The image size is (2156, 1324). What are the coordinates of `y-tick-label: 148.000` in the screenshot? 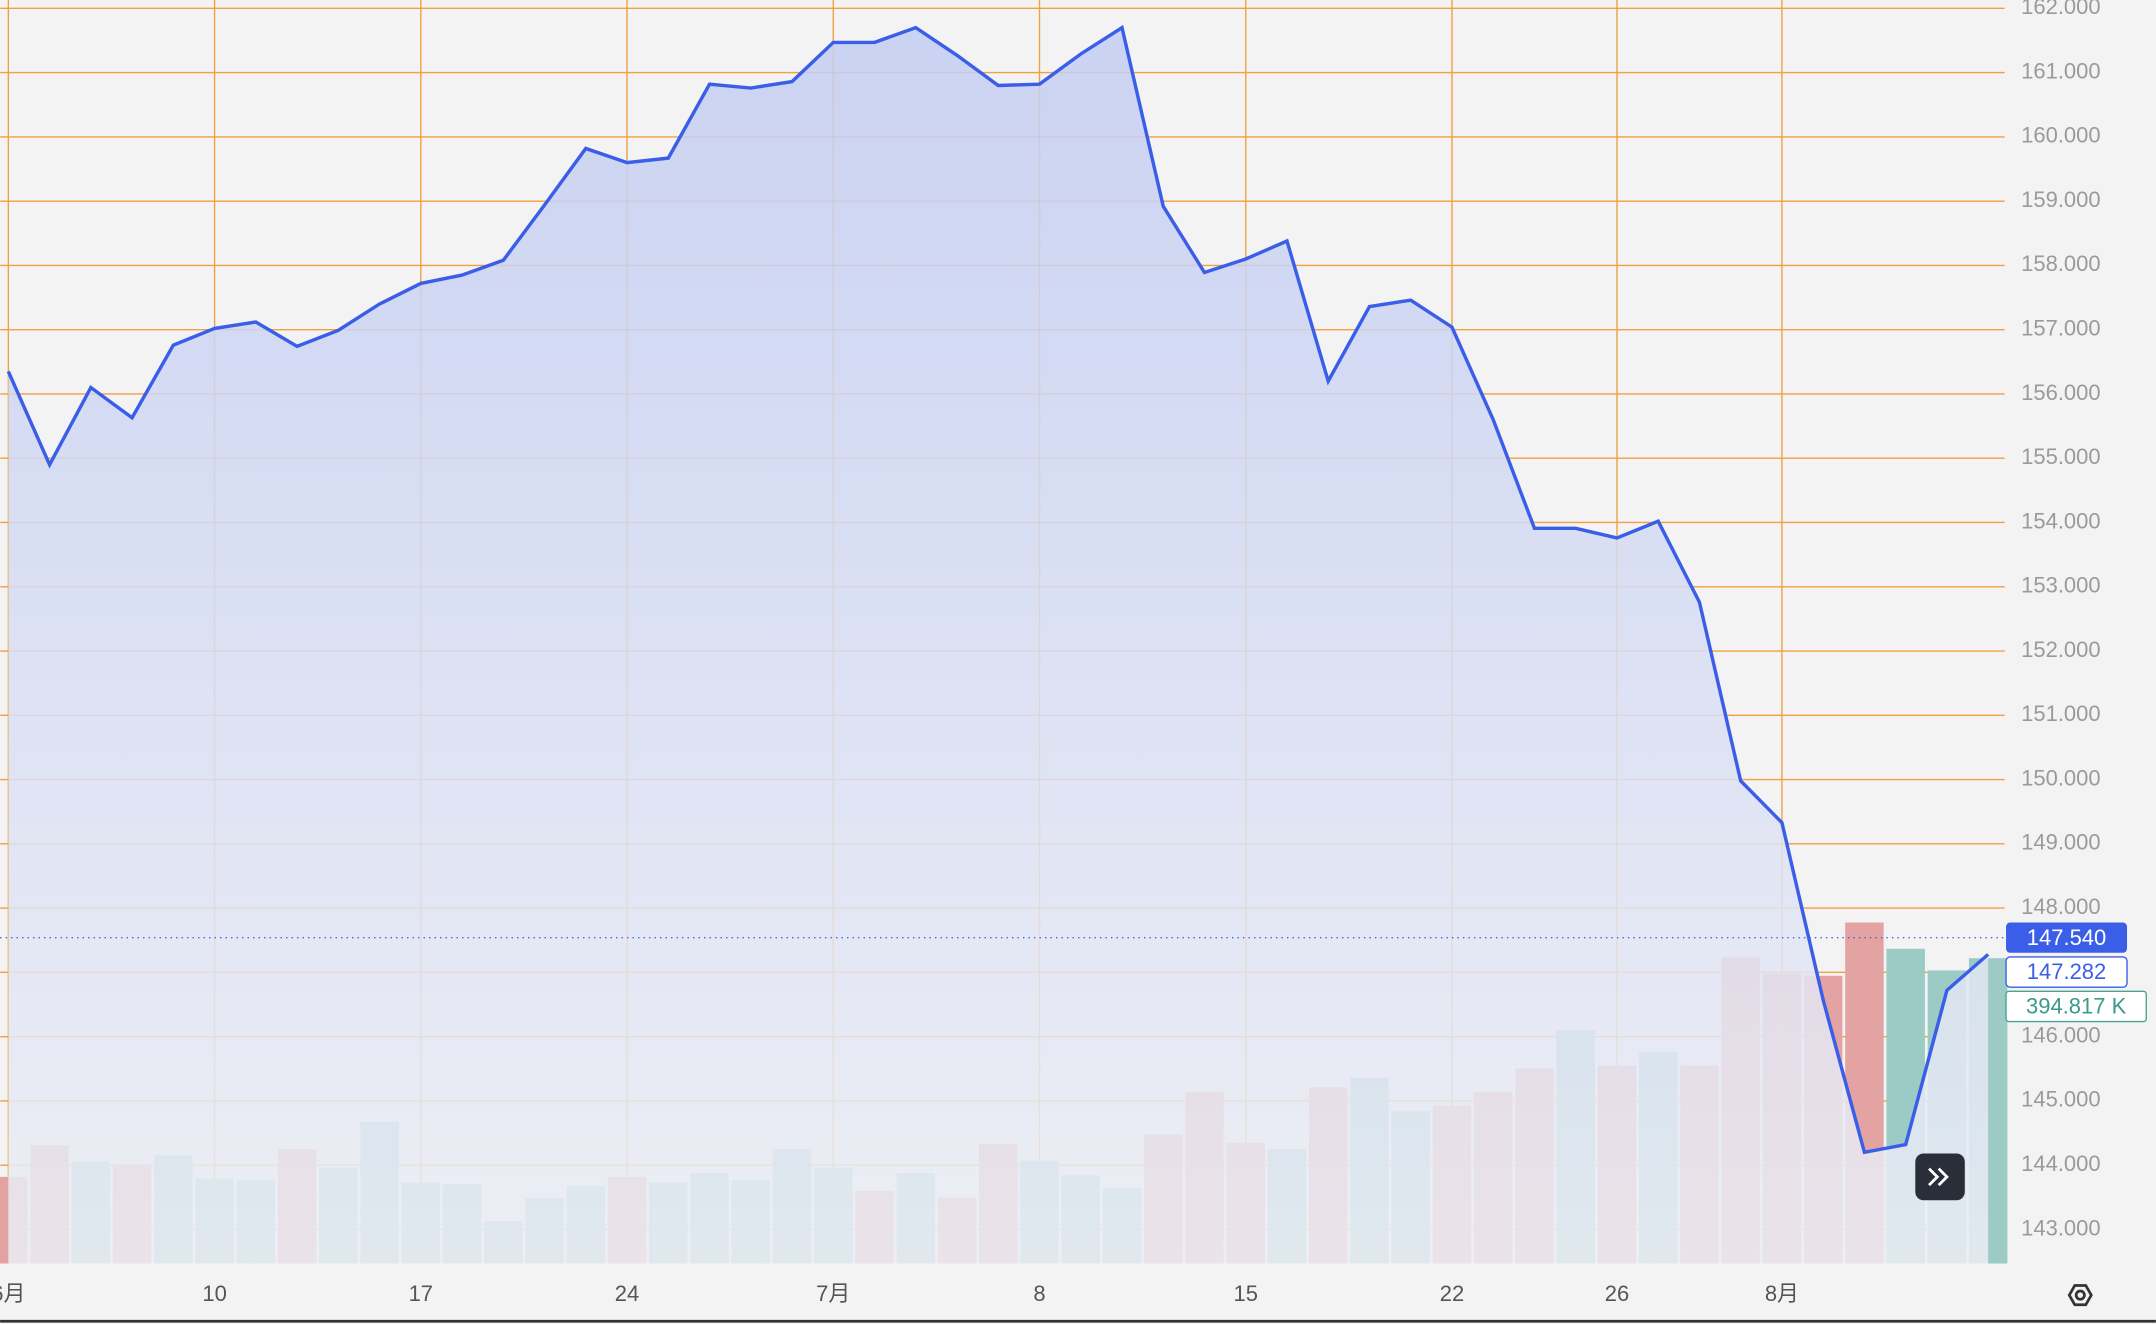 It's located at (2060, 906).